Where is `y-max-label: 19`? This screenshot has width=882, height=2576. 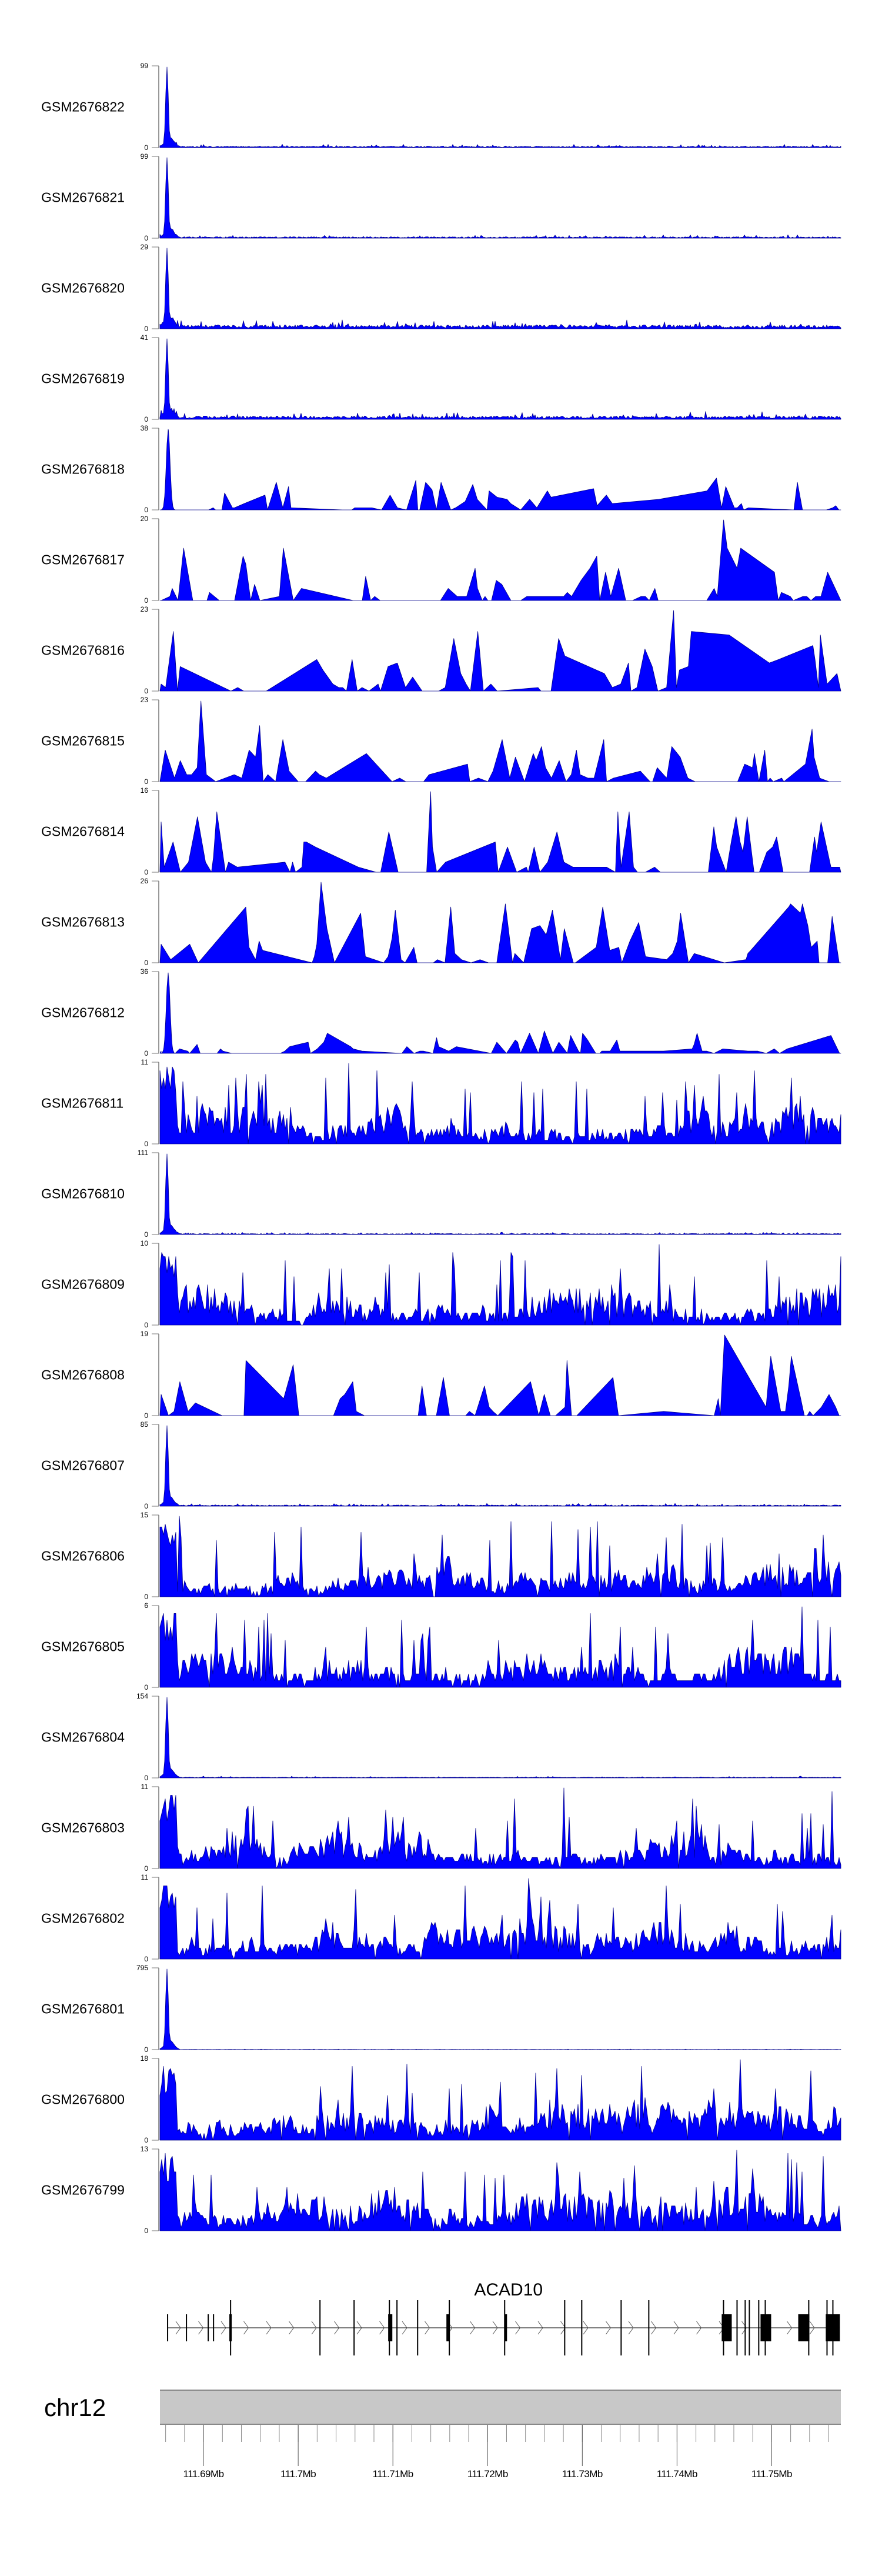
y-max-label: 19 is located at coordinates (145, 1334).